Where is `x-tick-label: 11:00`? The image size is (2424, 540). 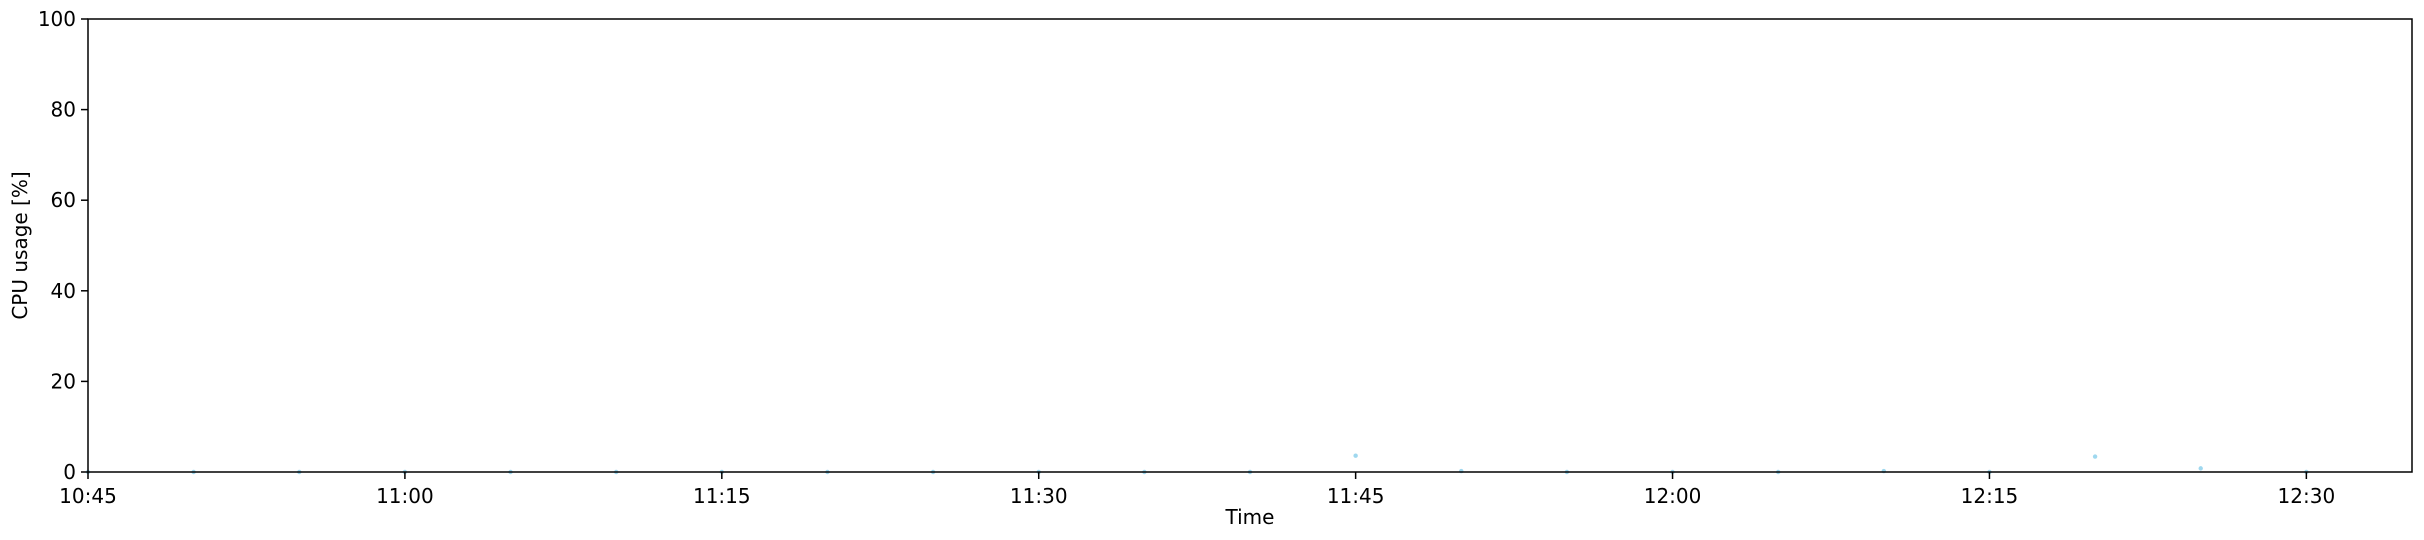
x-tick-label: 11:00 is located at coordinates (405, 496).